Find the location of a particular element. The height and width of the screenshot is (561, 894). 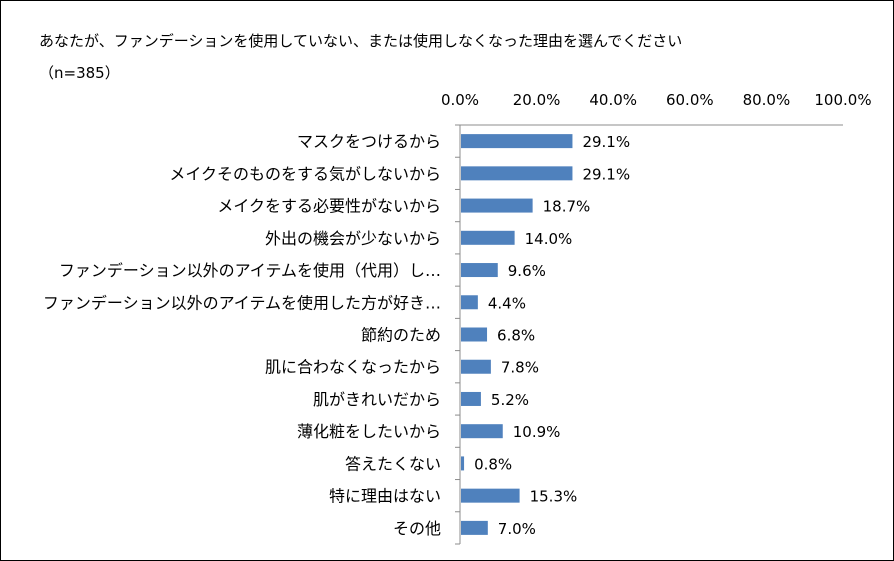

value-label: 18.7% is located at coordinates (567, 207).